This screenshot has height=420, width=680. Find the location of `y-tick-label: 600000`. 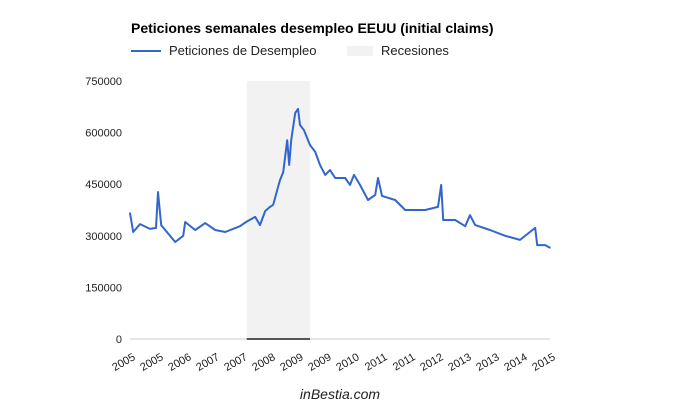

y-tick-label: 600000 is located at coordinates (103, 134).